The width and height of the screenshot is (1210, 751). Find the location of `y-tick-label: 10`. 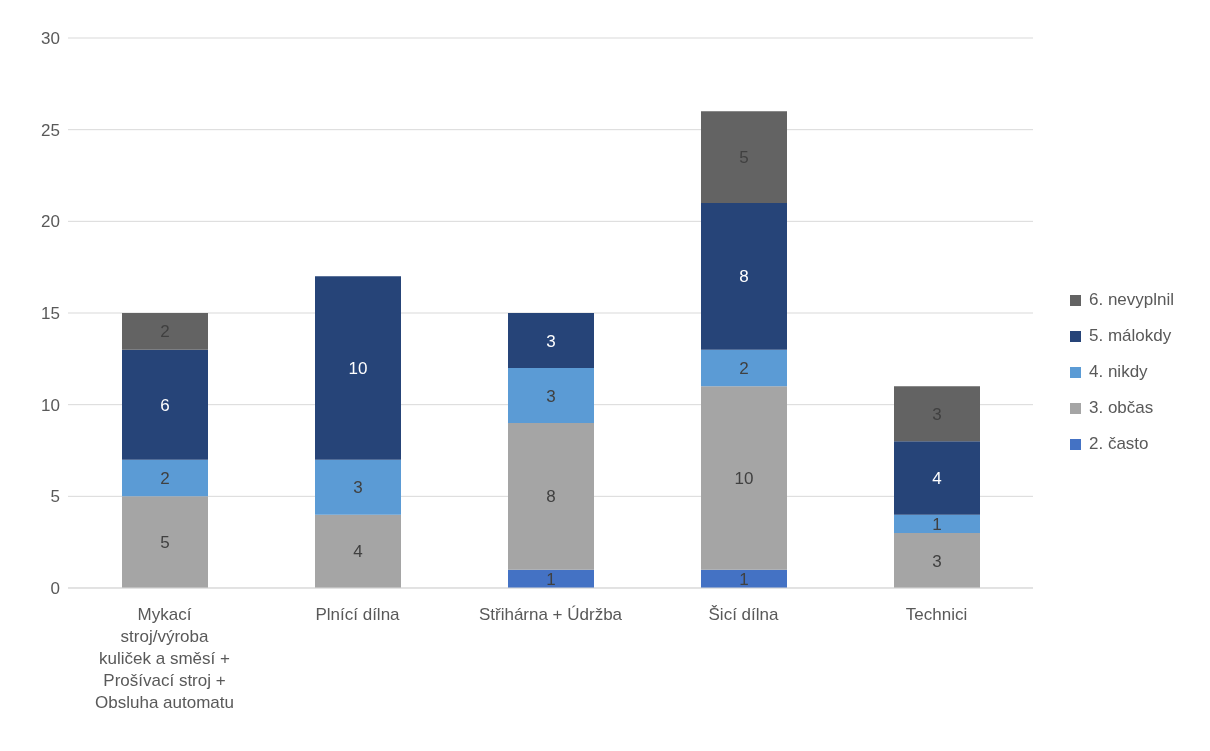

y-tick-label: 10 is located at coordinates (50, 405).